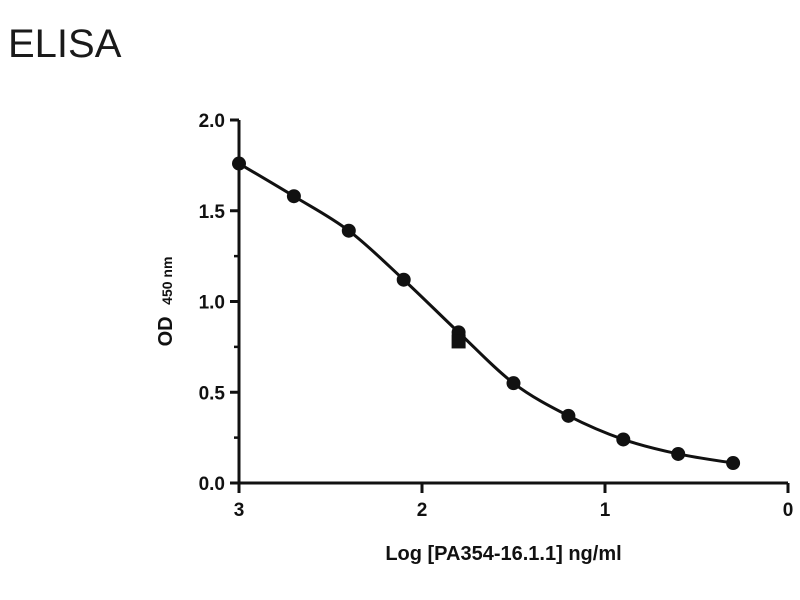 This screenshot has width=800, height=600. Describe the element at coordinates (422, 510) in the screenshot. I see `x-tick-label: 2` at that location.